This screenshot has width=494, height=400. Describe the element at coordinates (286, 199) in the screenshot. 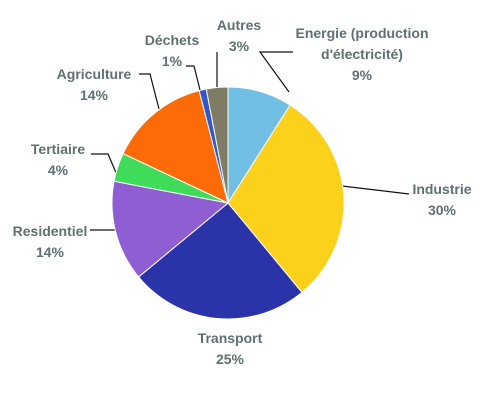

I see `pie-slice-industrie` at that location.